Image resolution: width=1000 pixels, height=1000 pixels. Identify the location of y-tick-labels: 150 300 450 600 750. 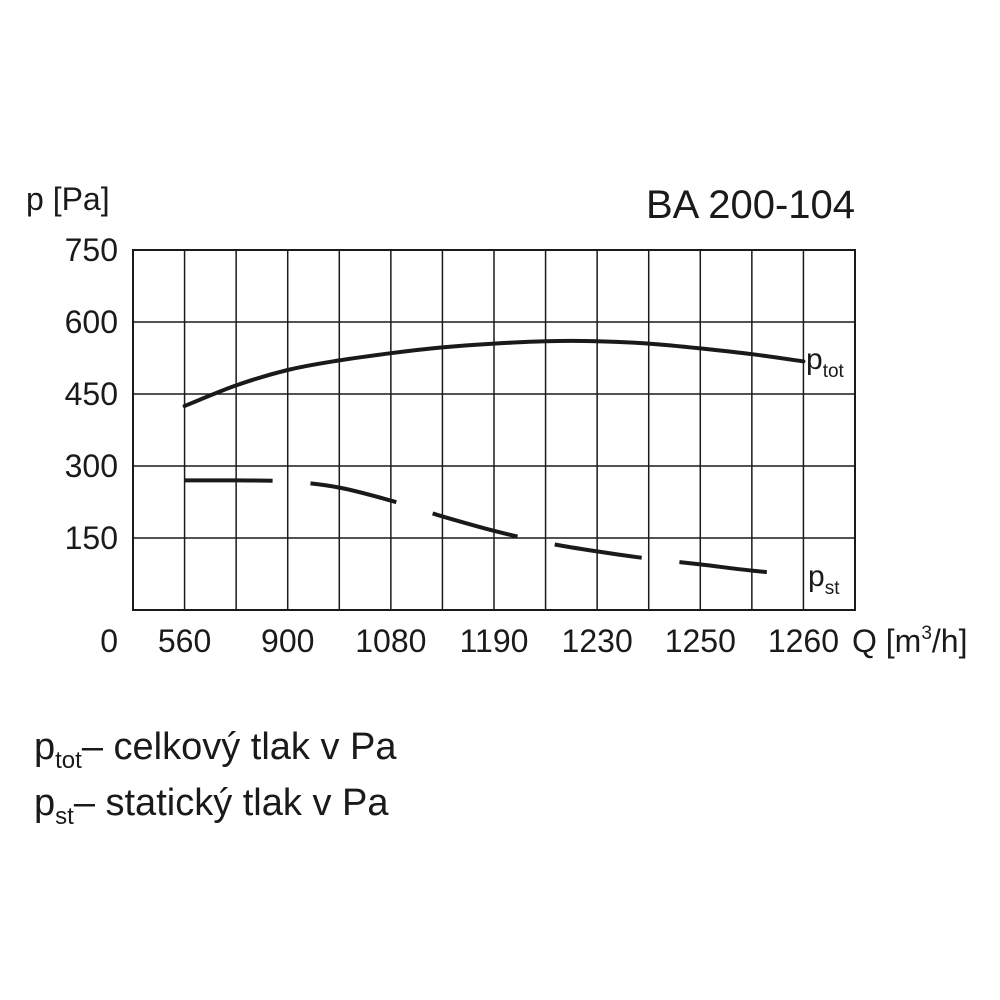
(91, 394).